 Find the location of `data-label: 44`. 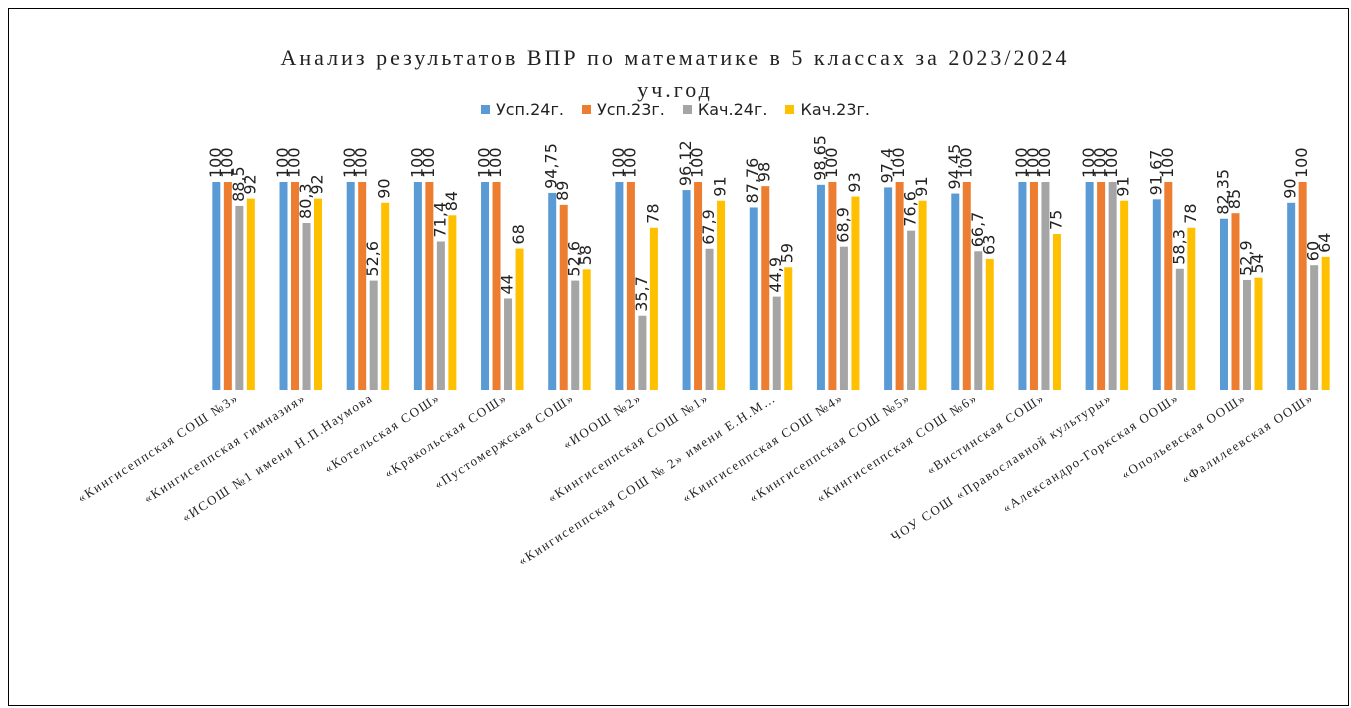

data-label: 44 is located at coordinates (507, 284).